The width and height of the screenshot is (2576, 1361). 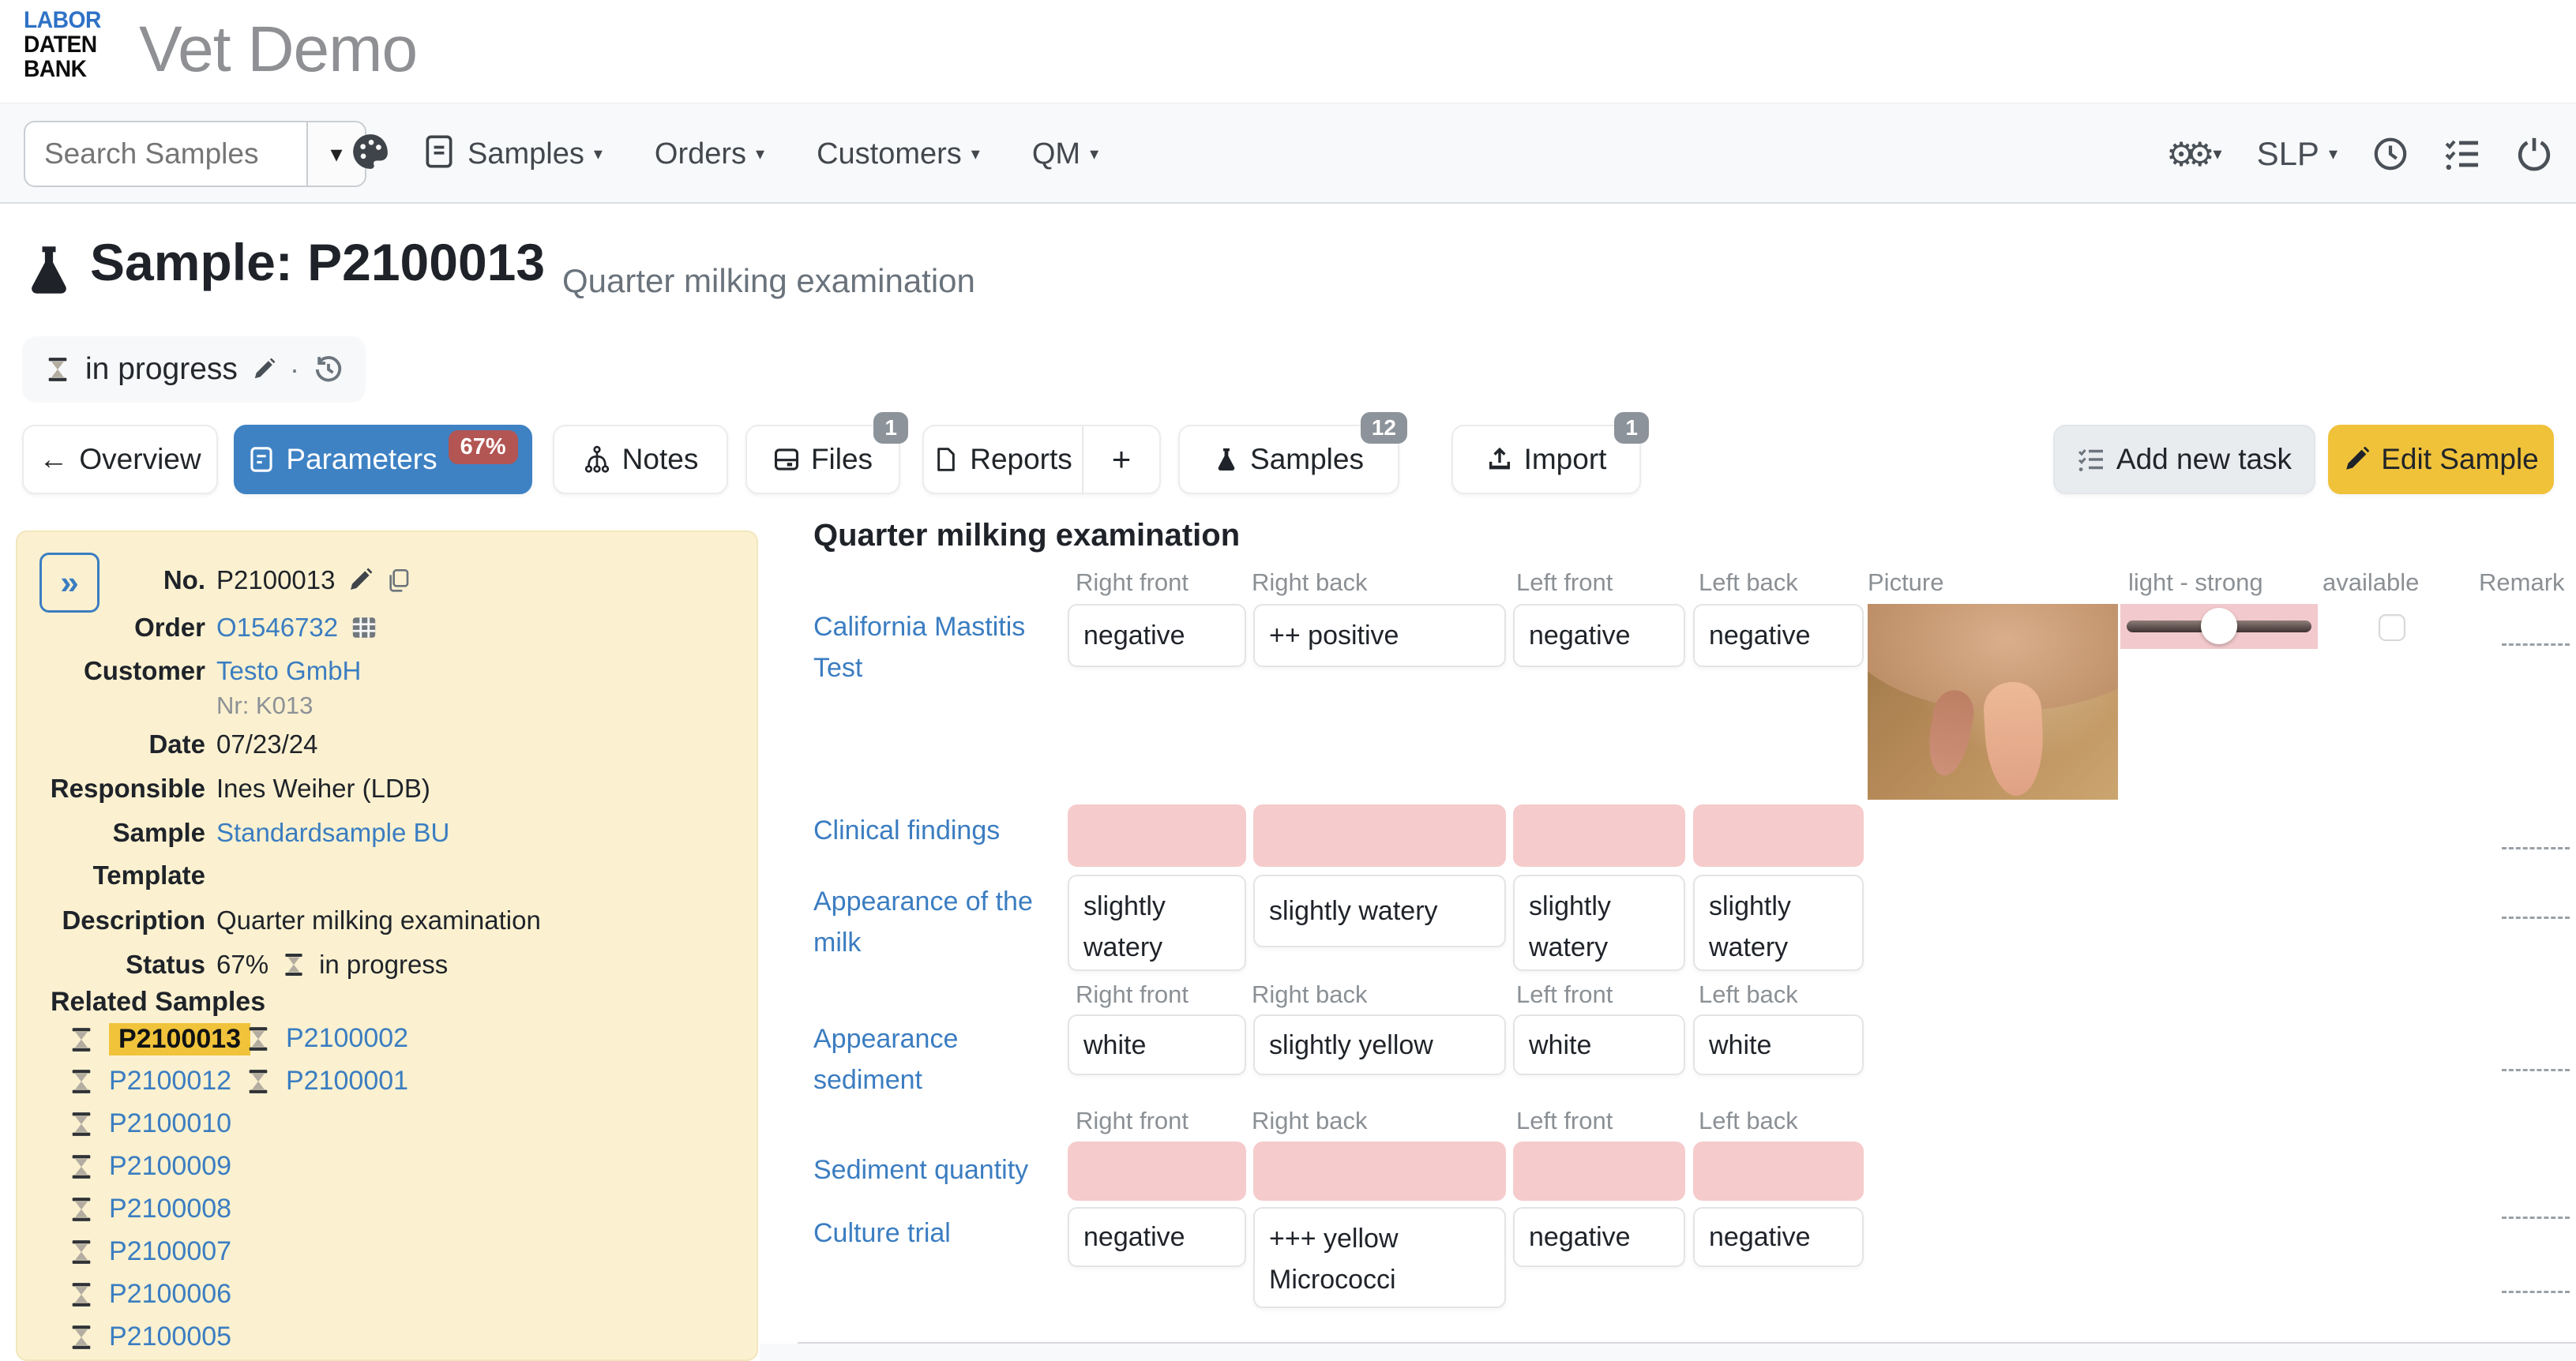 I want to click on tab-notes: Notes, so click(x=640, y=459).